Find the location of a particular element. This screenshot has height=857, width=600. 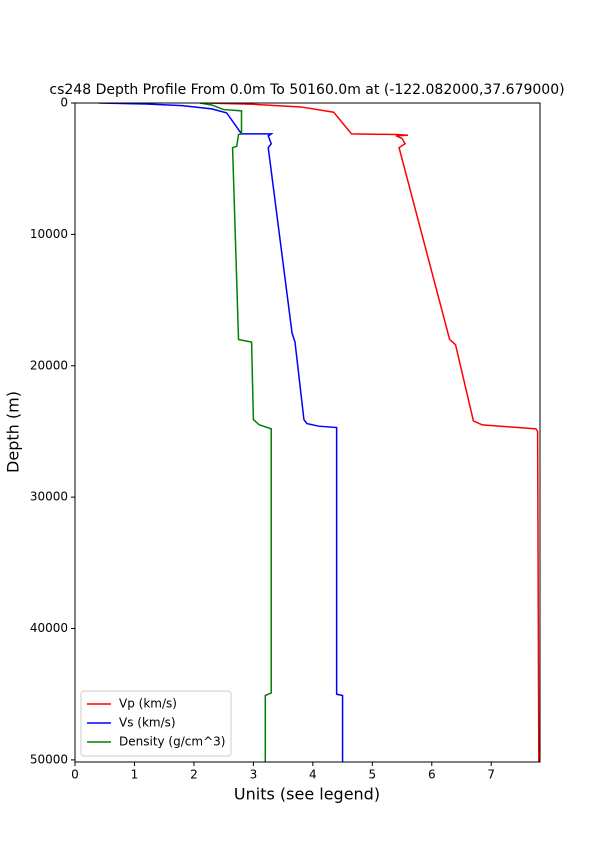

x-tick-label: 6 is located at coordinates (432, 775).